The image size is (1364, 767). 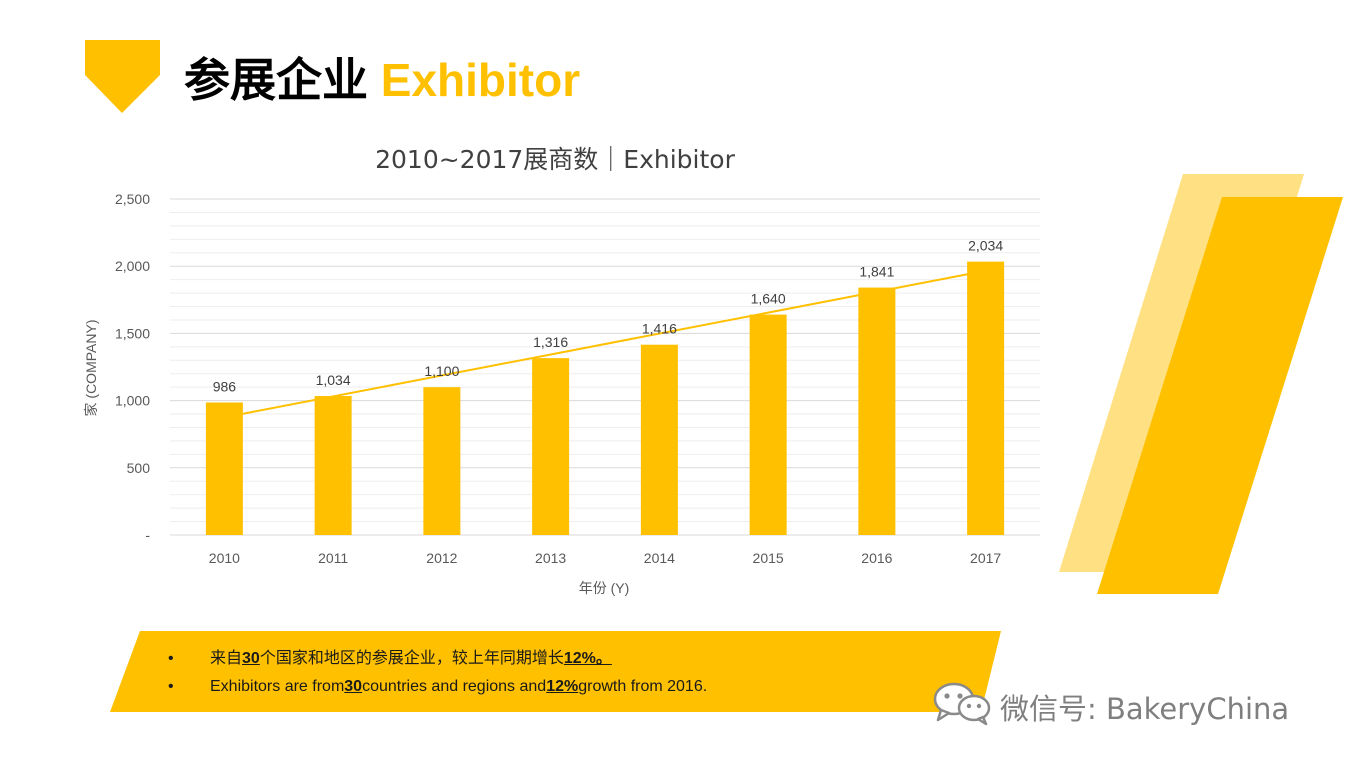 I want to click on chart-trendline, so click(x=605, y=344).